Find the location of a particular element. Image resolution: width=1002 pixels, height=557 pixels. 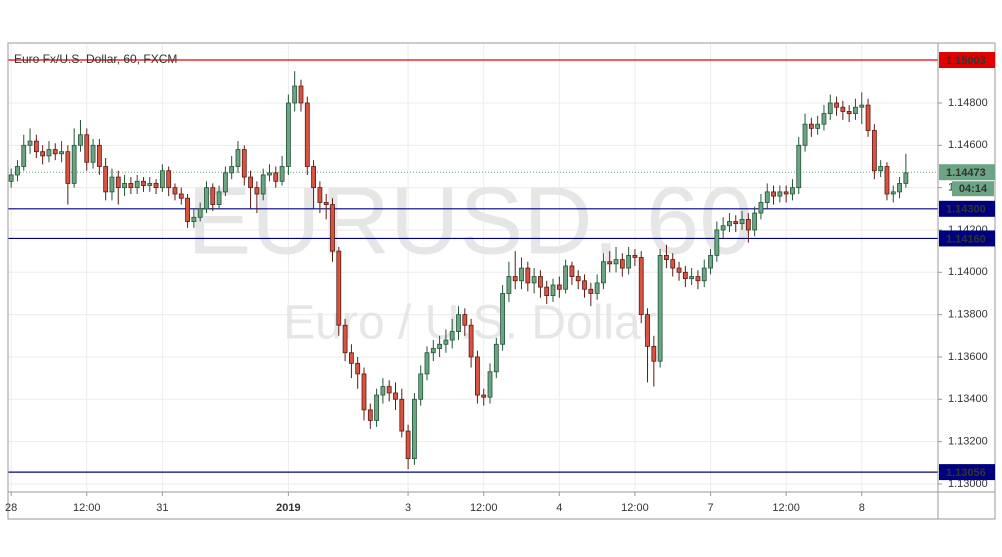

price-labels: 1.15003 1.14300 1.14160 1.13056 1.14473 04:14 is located at coordinates (967, 266).